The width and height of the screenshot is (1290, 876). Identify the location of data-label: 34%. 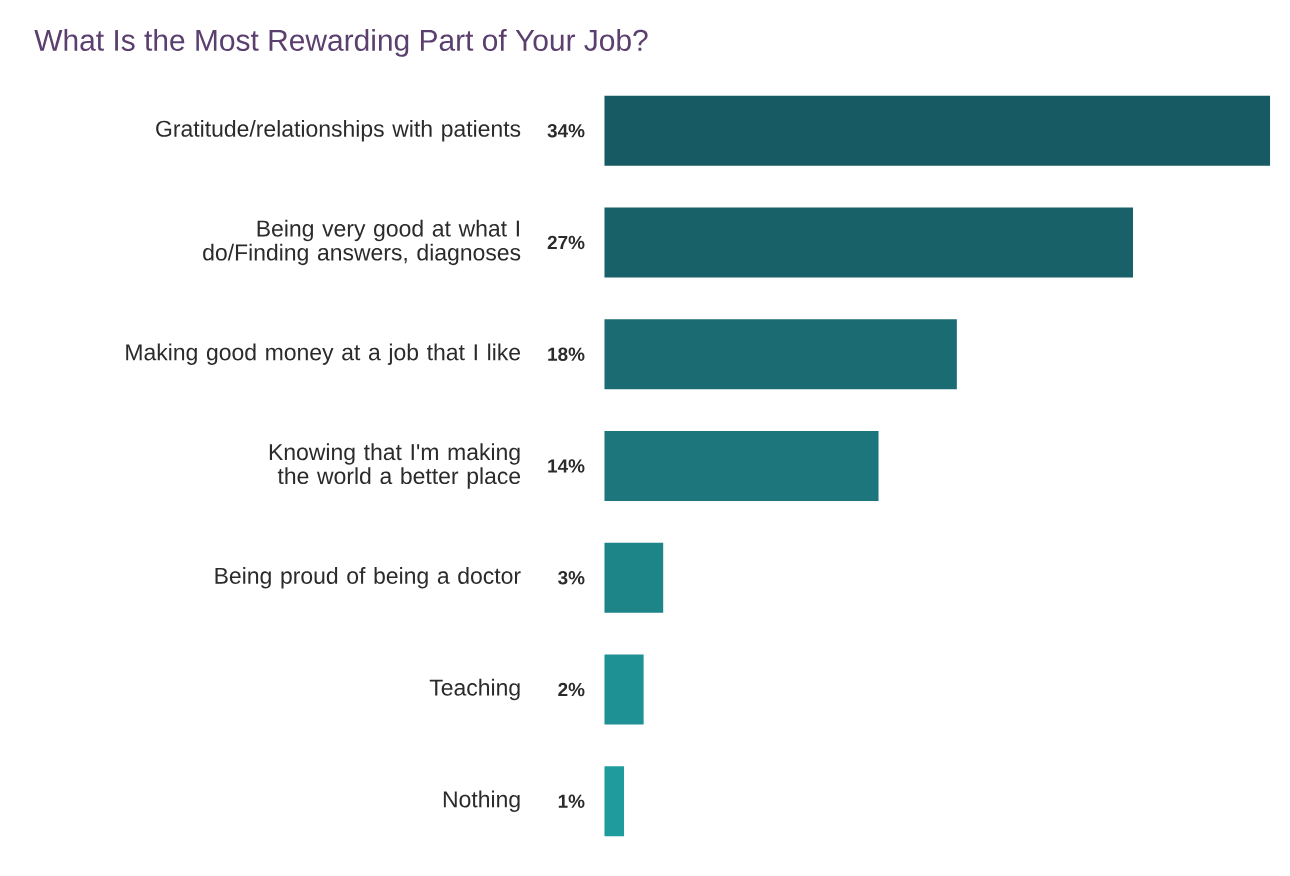
(566, 130).